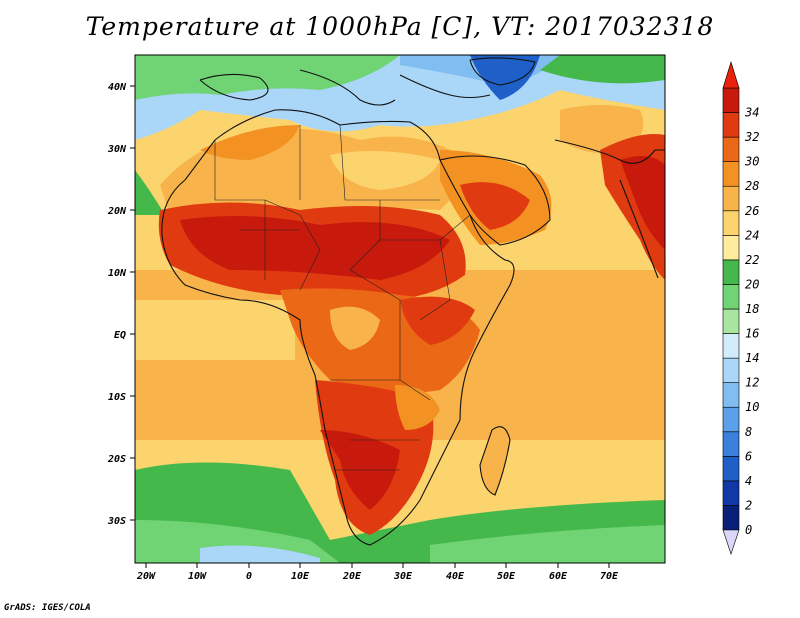  What do you see at coordinates (150, 192) in the screenshot?
I see `canary-cool-water` at bounding box center [150, 192].